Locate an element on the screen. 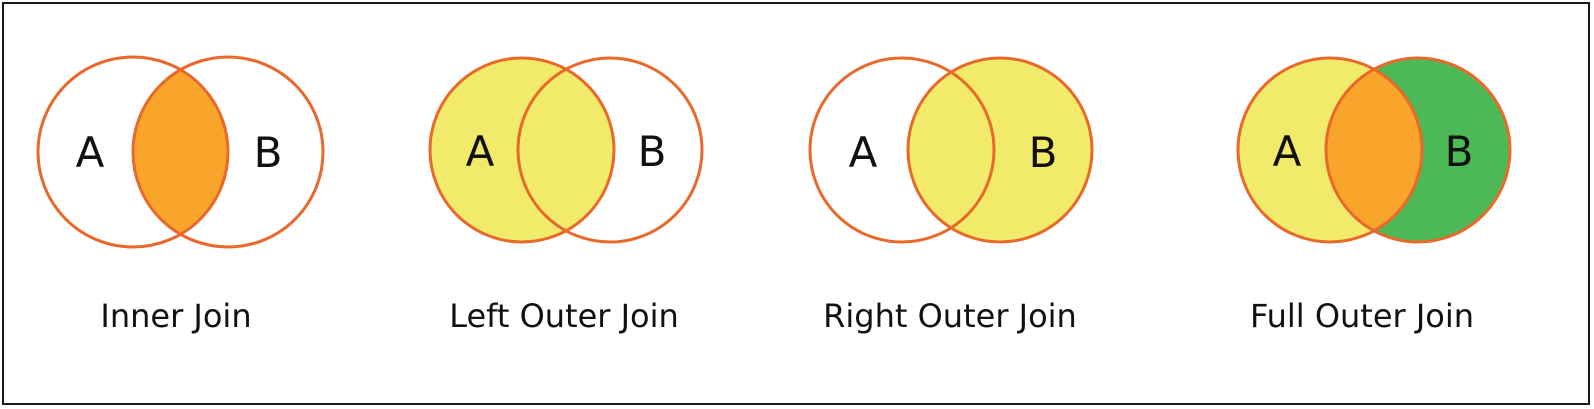 The image size is (1594, 409). full-outer-join-diagram: A B Full Outer Join is located at coordinates (1374, 195).